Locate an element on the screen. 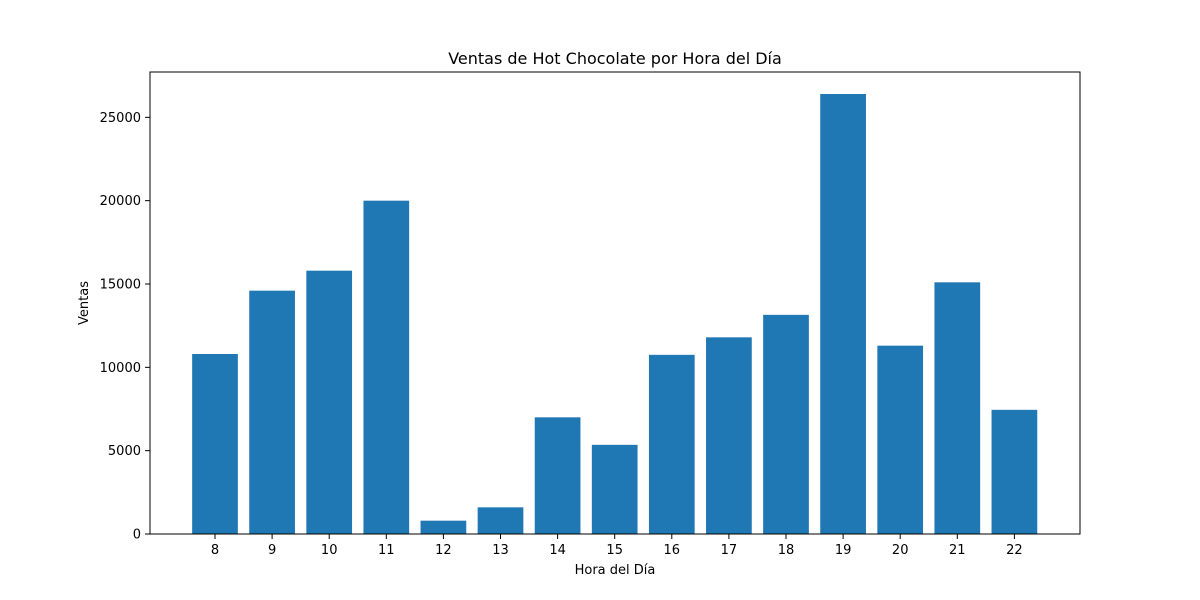 The image size is (1200, 600). x-tick-label: 19 is located at coordinates (843, 550).